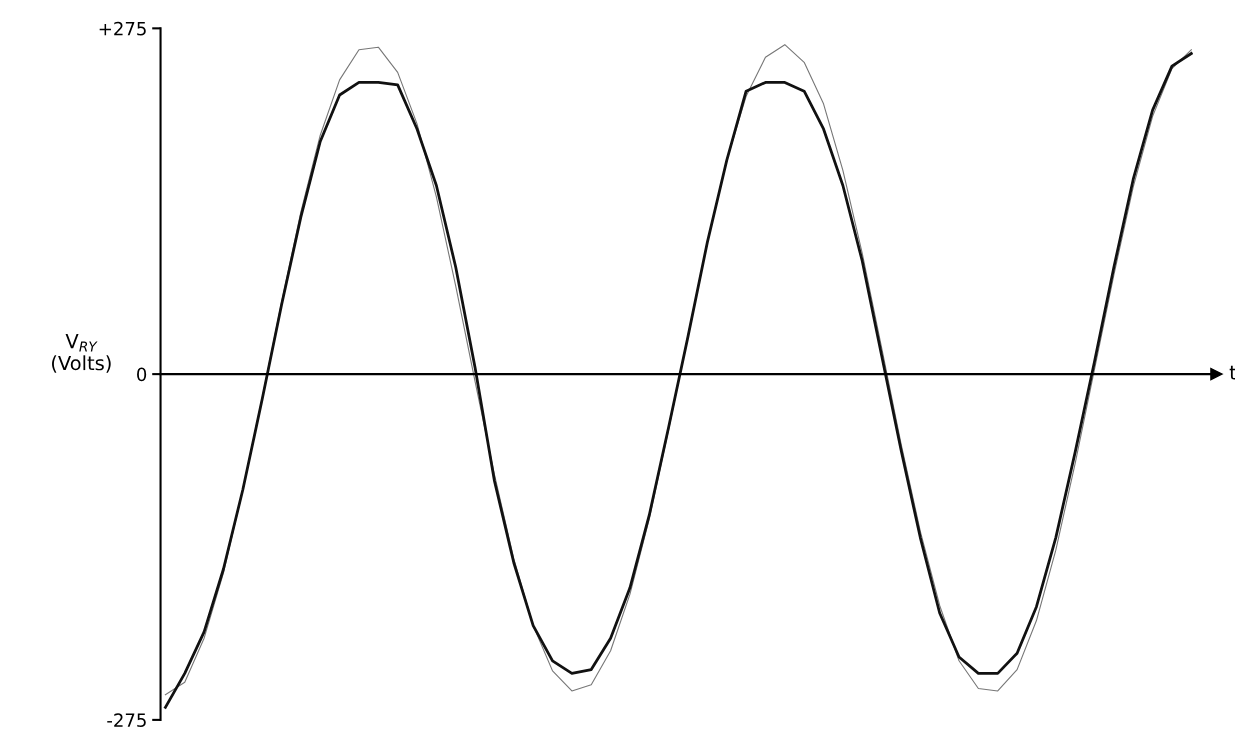  I want to click on y-tick-label: -275, so click(126, 720).